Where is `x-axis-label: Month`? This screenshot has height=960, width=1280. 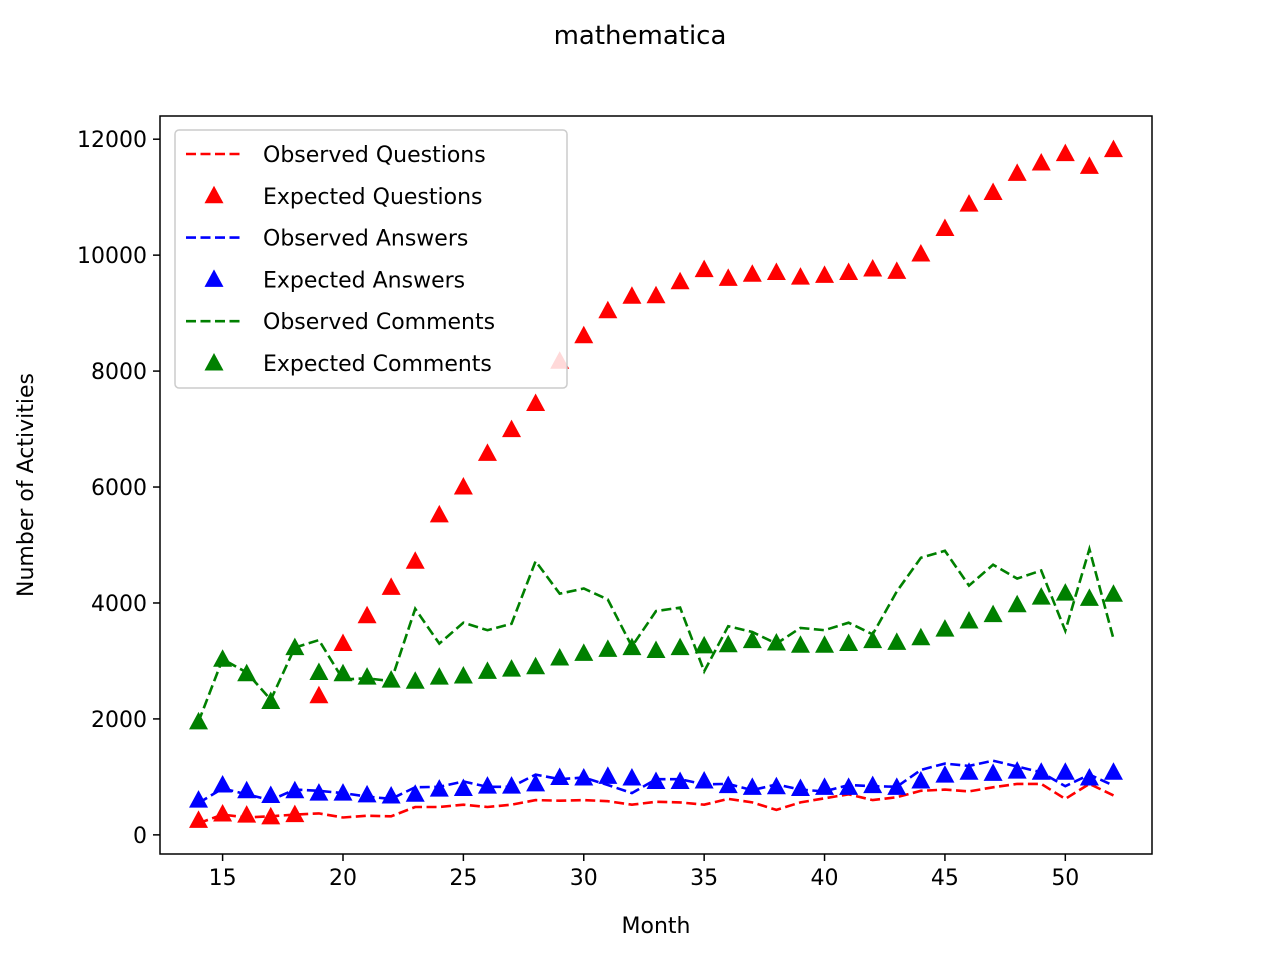 x-axis-label: Month is located at coordinates (656, 926).